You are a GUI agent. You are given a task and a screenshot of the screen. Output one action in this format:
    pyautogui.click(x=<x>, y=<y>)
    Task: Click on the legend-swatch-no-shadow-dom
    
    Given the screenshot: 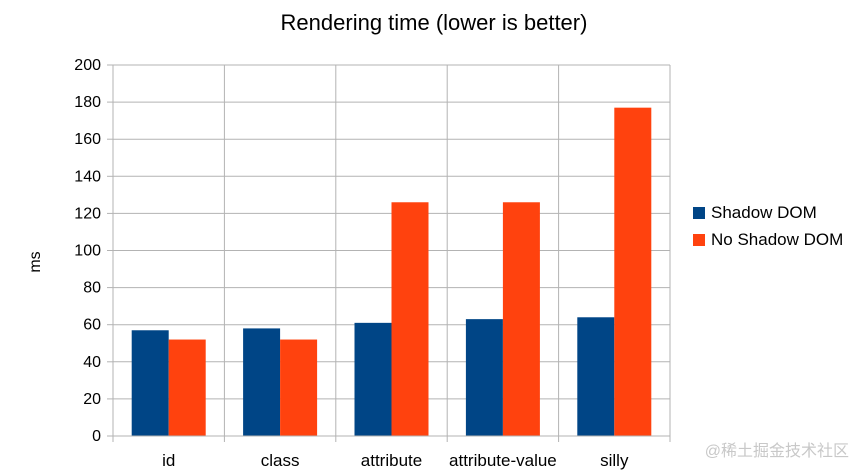 What is the action you would take?
    pyautogui.click(x=699, y=240)
    